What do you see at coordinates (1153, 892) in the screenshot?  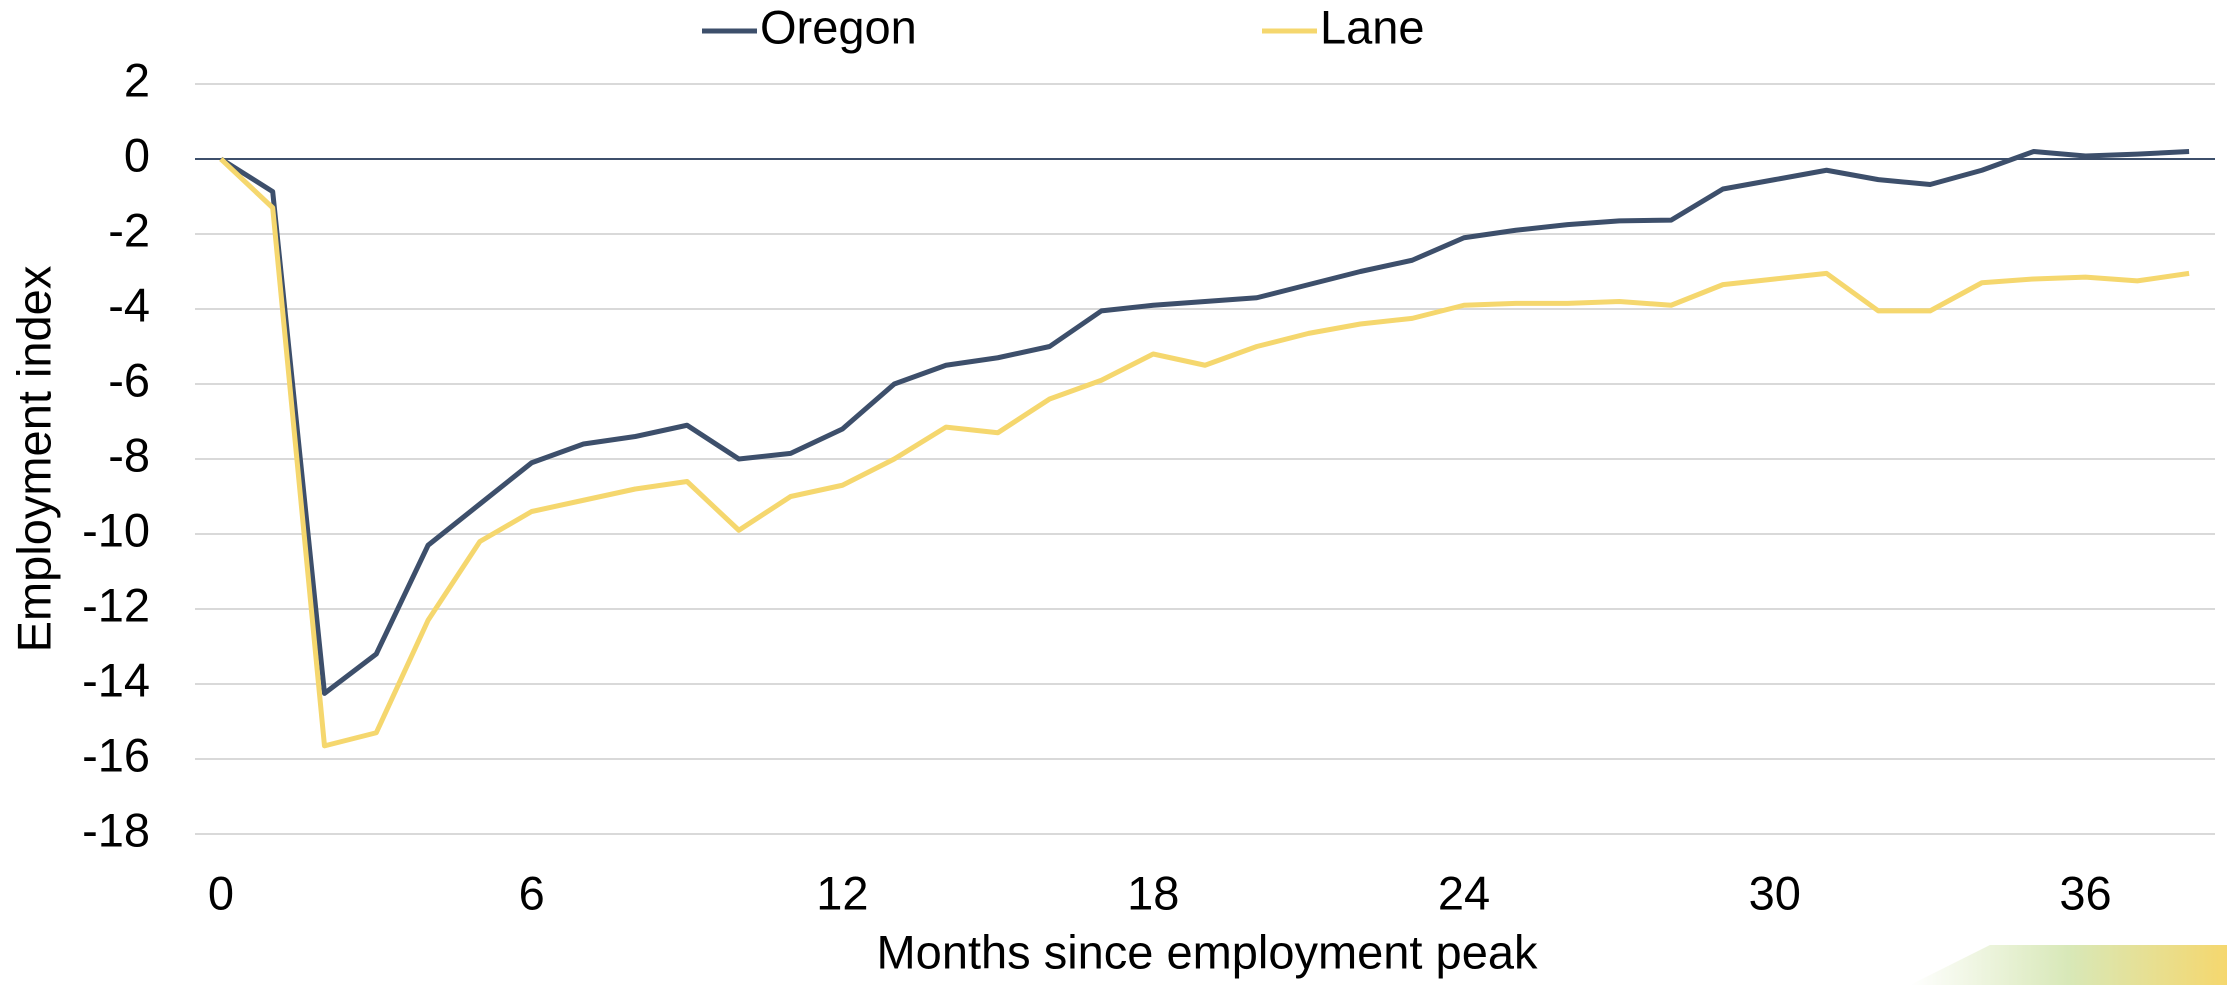 I see `x-tick-label: 18` at bounding box center [1153, 892].